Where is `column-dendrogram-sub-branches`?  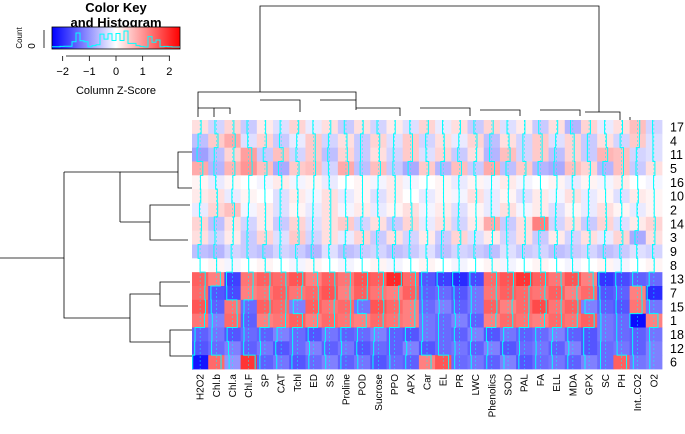
column-dendrogram-sub-branches is located at coordinates (414, 109).